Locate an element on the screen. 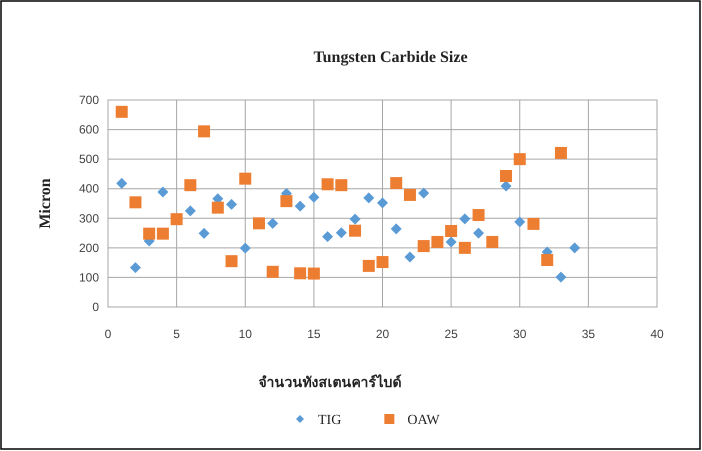 The height and width of the screenshot is (451, 702). y-tick-label: 0 is located at coordinates (96, 307).